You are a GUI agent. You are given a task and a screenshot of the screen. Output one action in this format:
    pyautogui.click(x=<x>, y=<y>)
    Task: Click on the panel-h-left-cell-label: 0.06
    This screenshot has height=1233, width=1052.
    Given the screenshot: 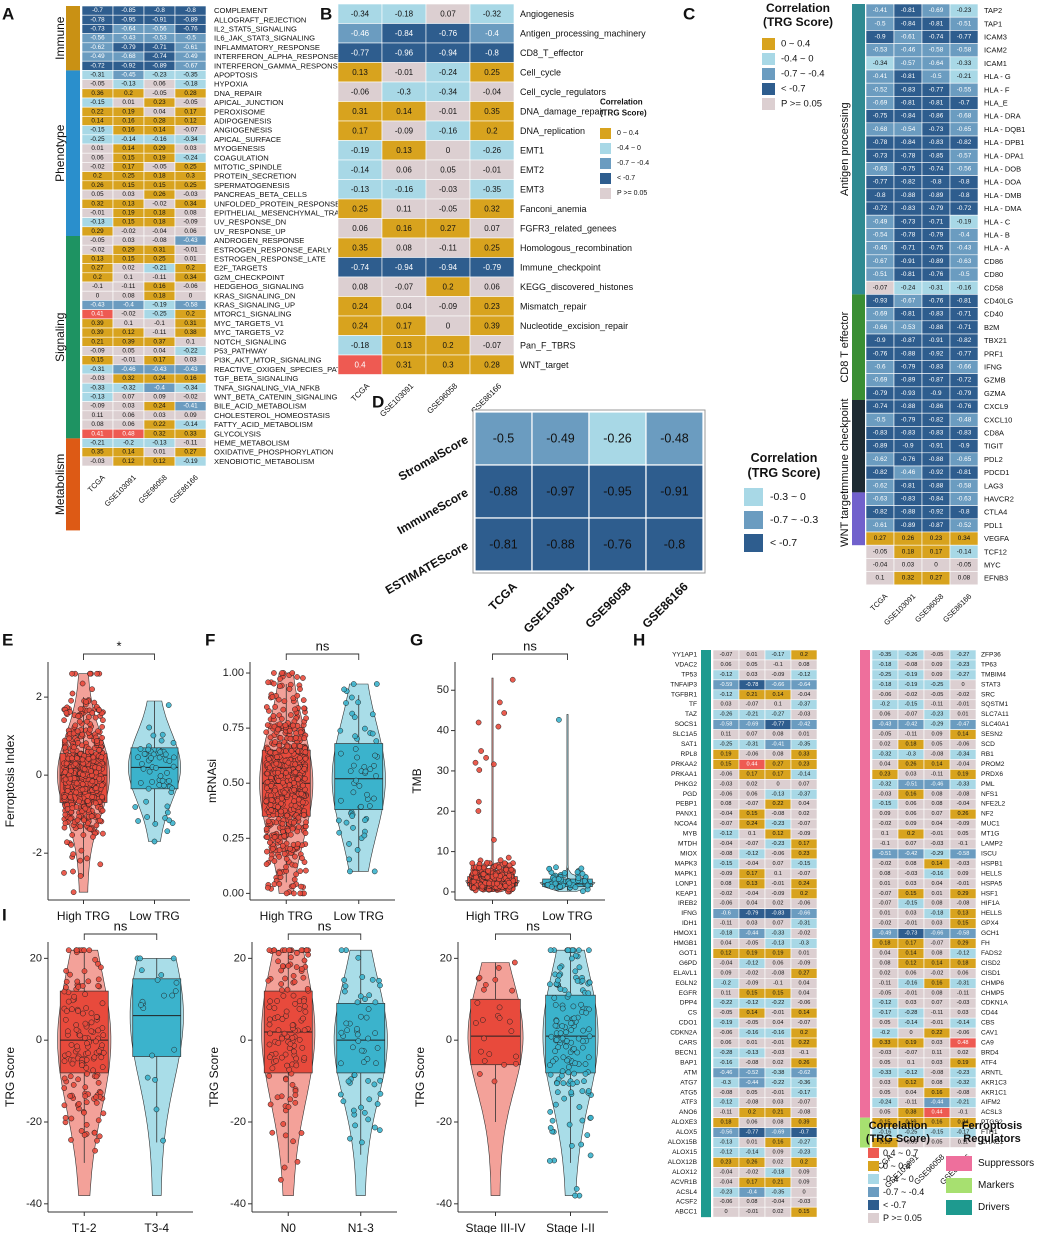 What is the action you would take?
    pyautogui.click(x=778, y=963)
    